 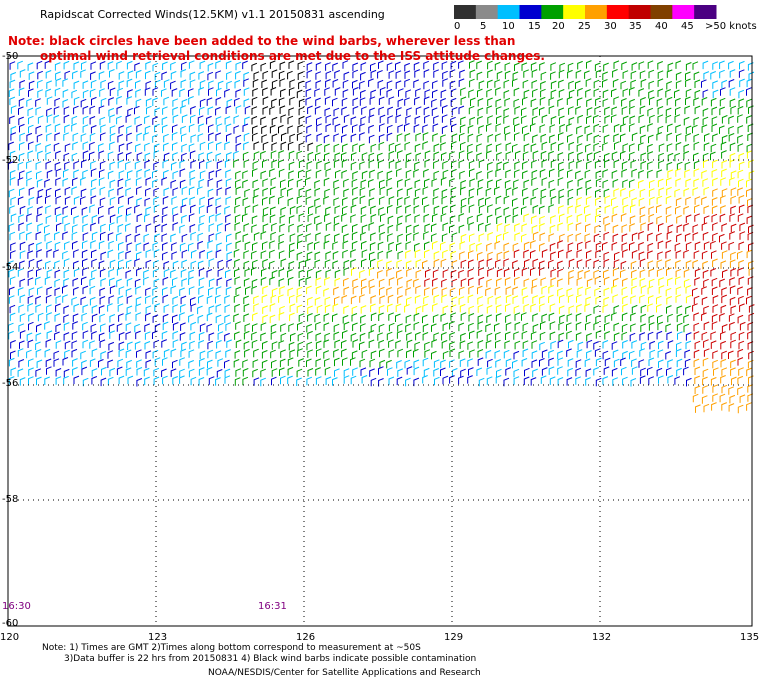 What do you see at coordinates (272, 606) in the screenshot?
I see `time-label-1631: 16:31` at bounding box center [272, 606].